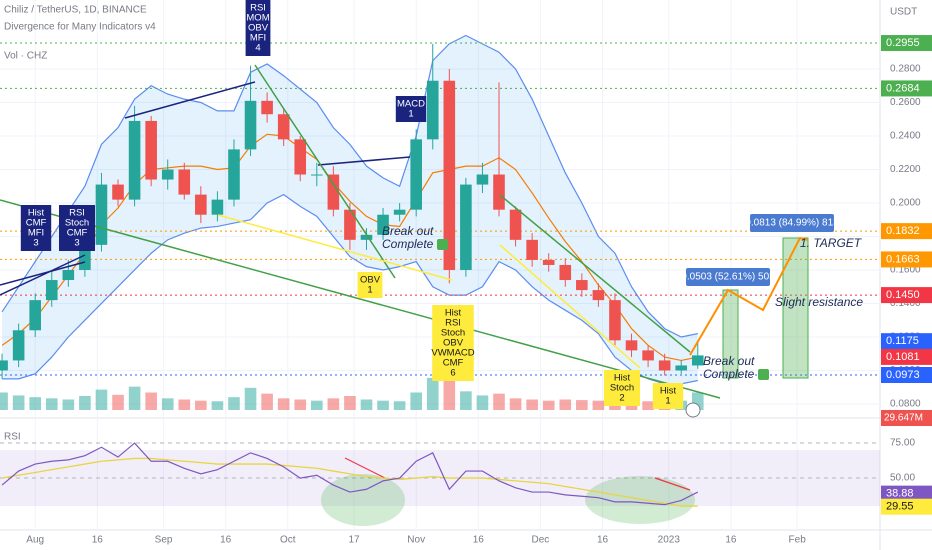 This screenshot has height=550, width=932. I want to click on measure-box, so click(730, 334).